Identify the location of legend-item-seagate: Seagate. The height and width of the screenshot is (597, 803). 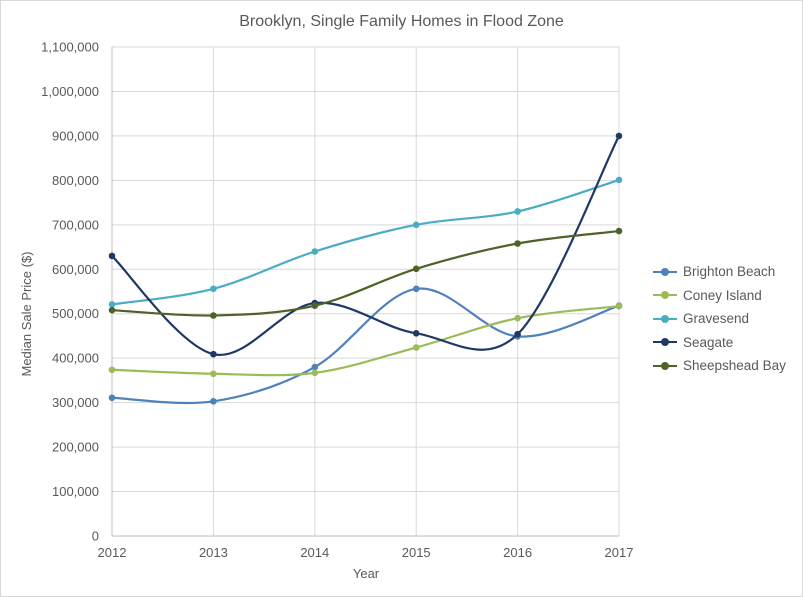
(719, 343).